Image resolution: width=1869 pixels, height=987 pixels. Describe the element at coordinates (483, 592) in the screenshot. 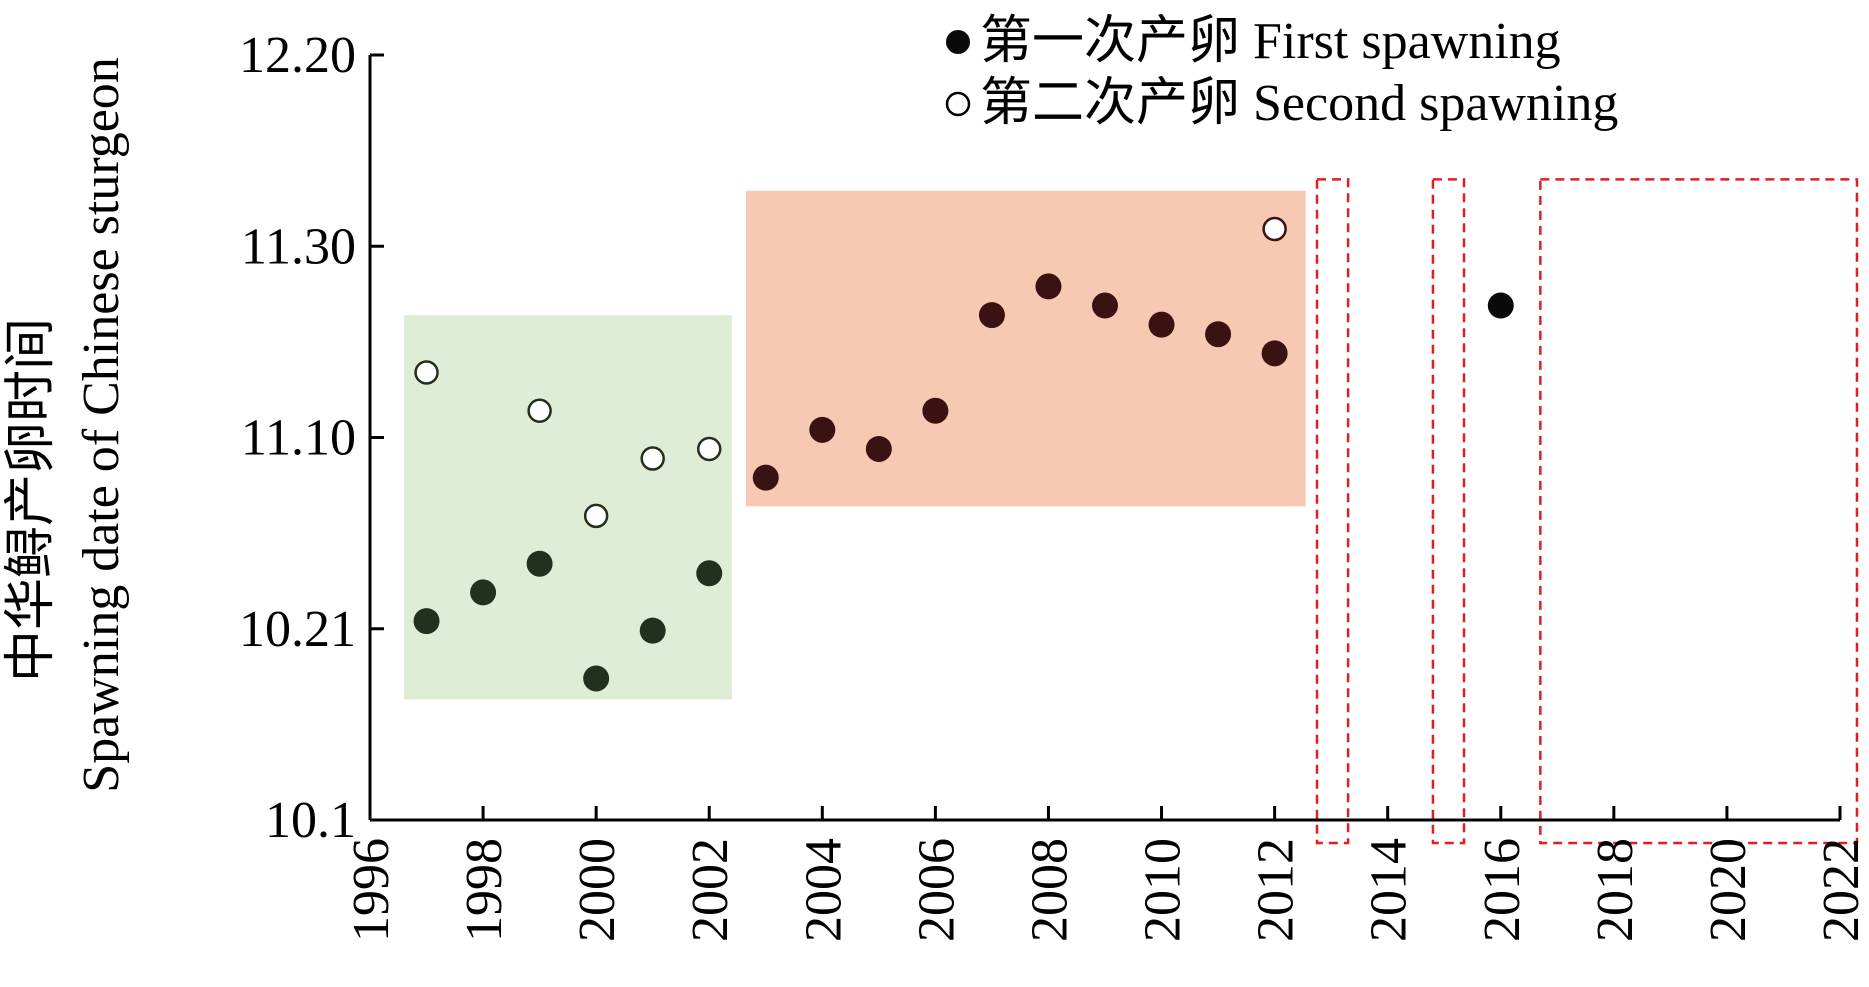

I see `point-first-1998` at that location.